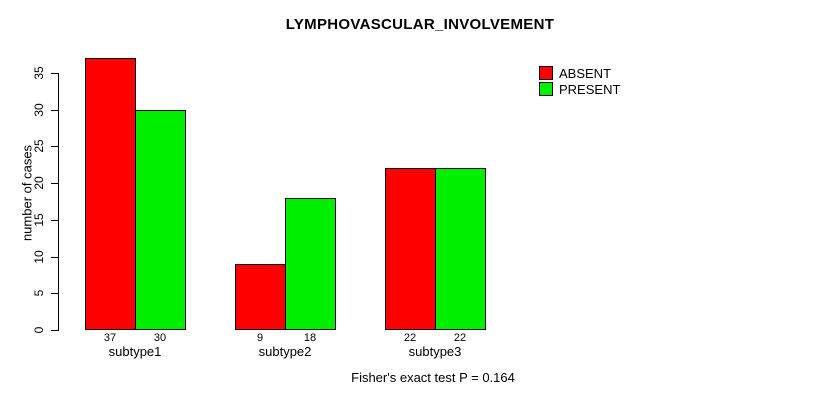  I want to click on legend-item-absent: ABSENT, so click(579, 73).